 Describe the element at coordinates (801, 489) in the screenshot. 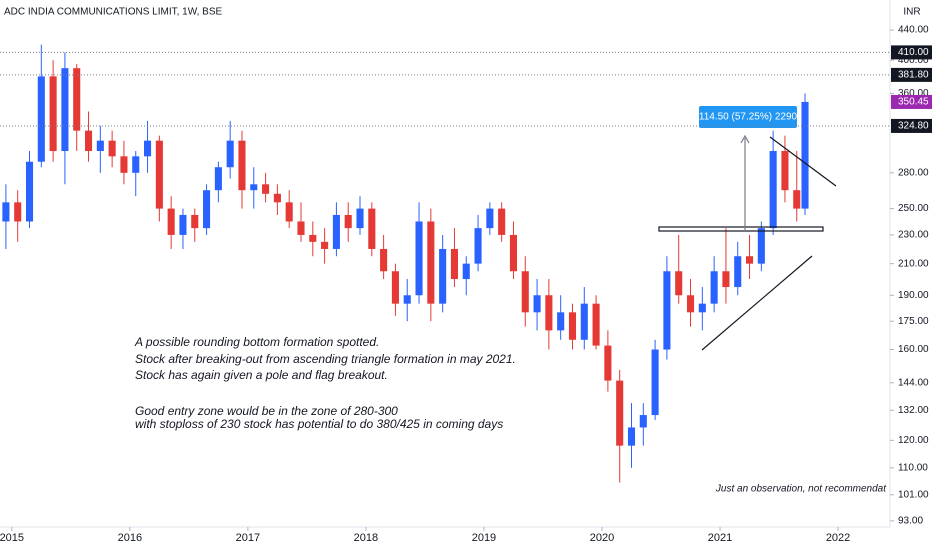

I see `footnote: Just an observation, not recommendat` at that location.